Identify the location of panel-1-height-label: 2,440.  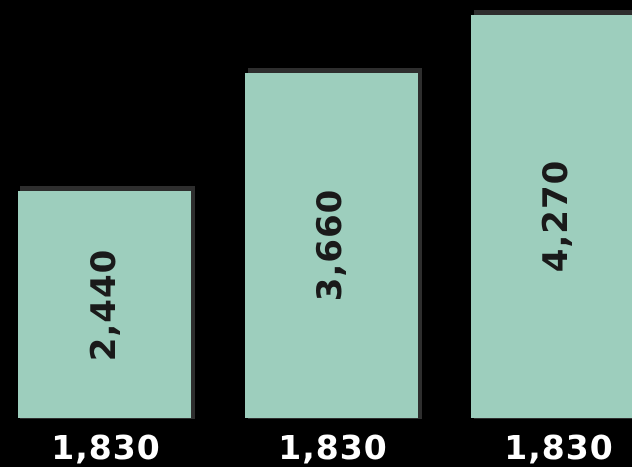
(104, 305).